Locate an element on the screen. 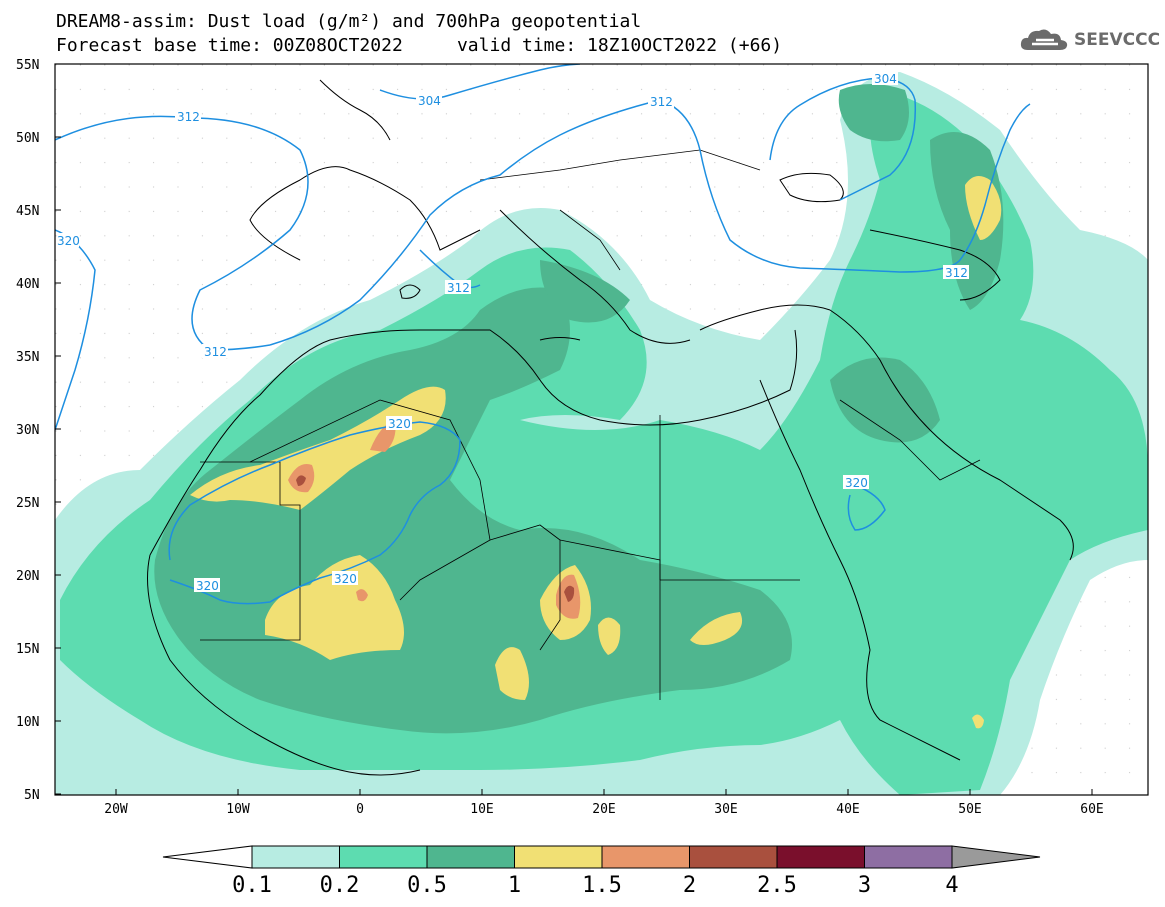 This screenshot has height=907, width=1165. colorbar-label: 3 is located at coordinates (864, 885).